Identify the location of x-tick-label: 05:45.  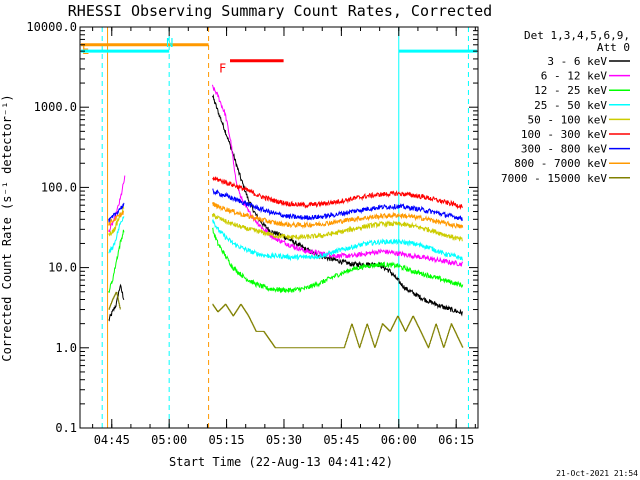
(341, 440).